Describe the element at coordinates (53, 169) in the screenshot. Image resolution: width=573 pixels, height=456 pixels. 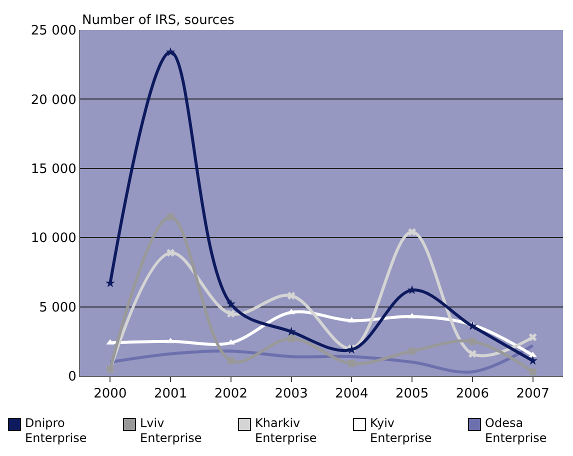
I see `y-tick-label: 15 000` at that location.